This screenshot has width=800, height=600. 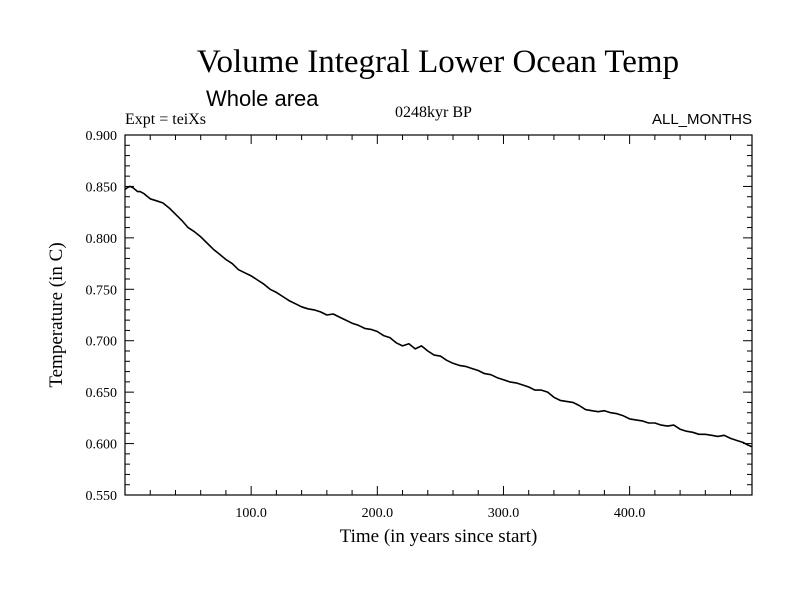 What do you see at coordinates (439, 536) in the screenshot?
I see `x-axis-label: Time (in years since start)` at bounding box center [439, 536].